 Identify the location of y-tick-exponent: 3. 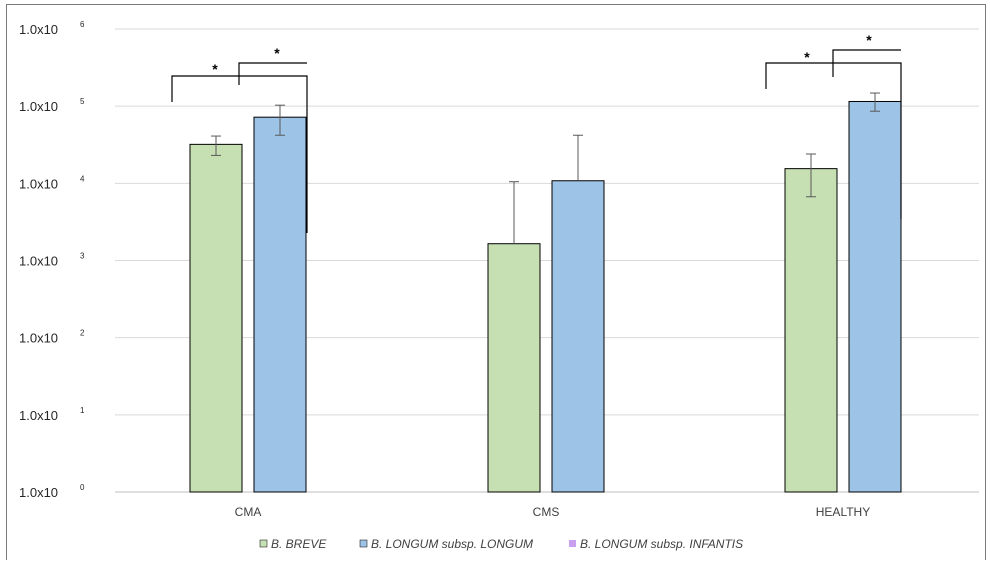
(82, 256).